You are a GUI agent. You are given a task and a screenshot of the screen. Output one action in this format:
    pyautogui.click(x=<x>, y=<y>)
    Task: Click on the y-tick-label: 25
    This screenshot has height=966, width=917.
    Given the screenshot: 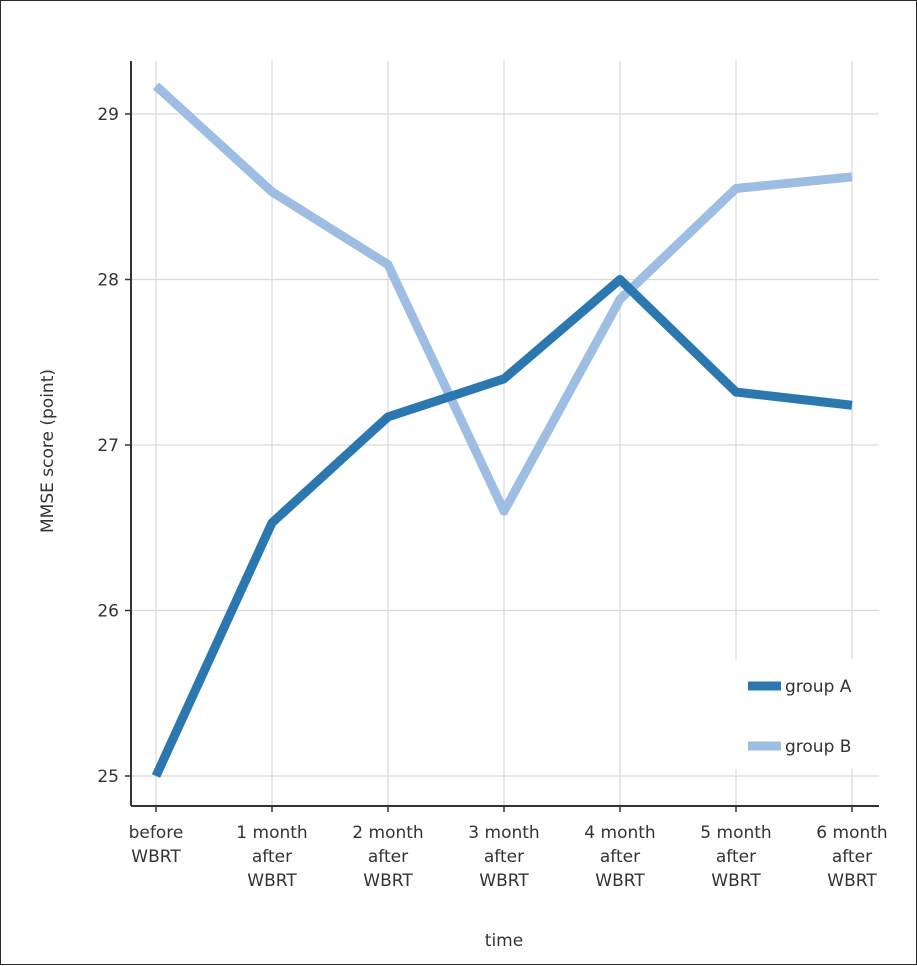 What is the action you would take?
    pyautogui.click(x=108, y=777)
    